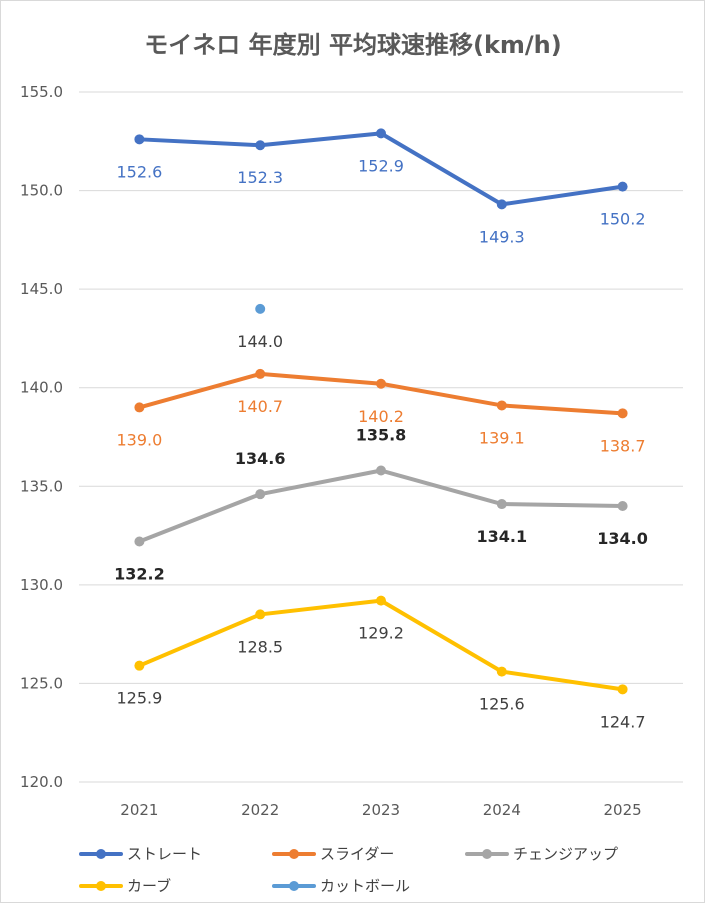  What do you see at coordinates (381, 165) in the screenshot?
I see `data-label: 152.9` at bounding box center [381, 165].